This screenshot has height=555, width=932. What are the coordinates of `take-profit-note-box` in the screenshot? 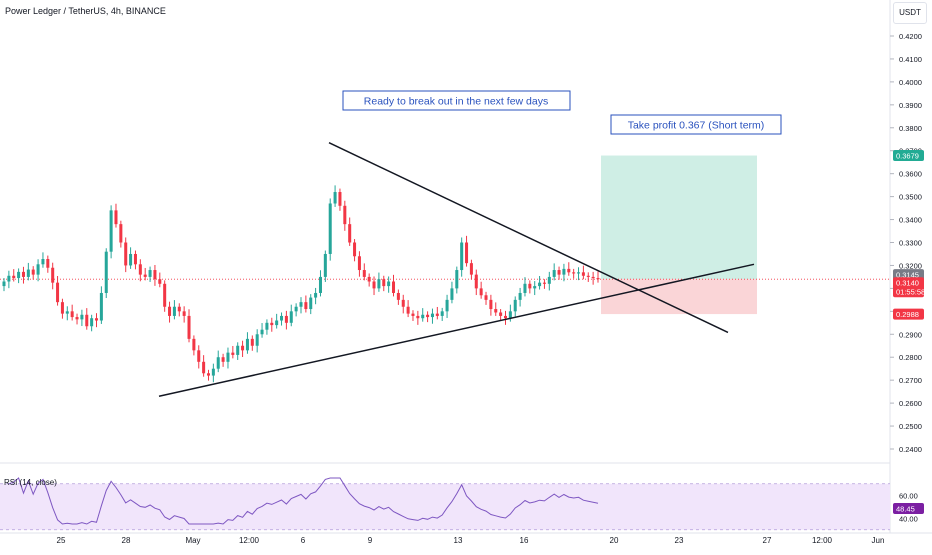 It's located at (696, 124).